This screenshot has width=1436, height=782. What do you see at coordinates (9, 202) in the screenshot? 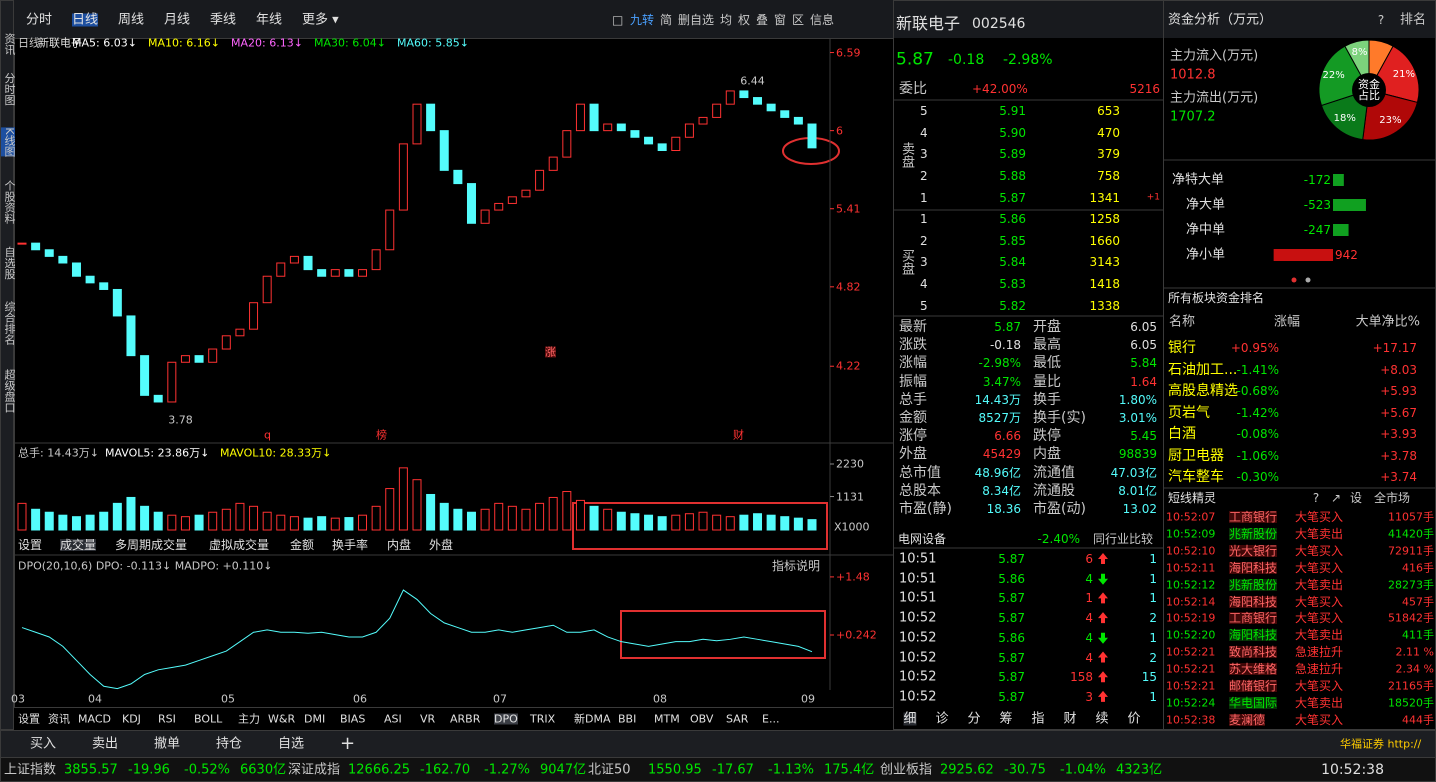
I see `side-tab: 个股资料` at bounding box center [9, 202].